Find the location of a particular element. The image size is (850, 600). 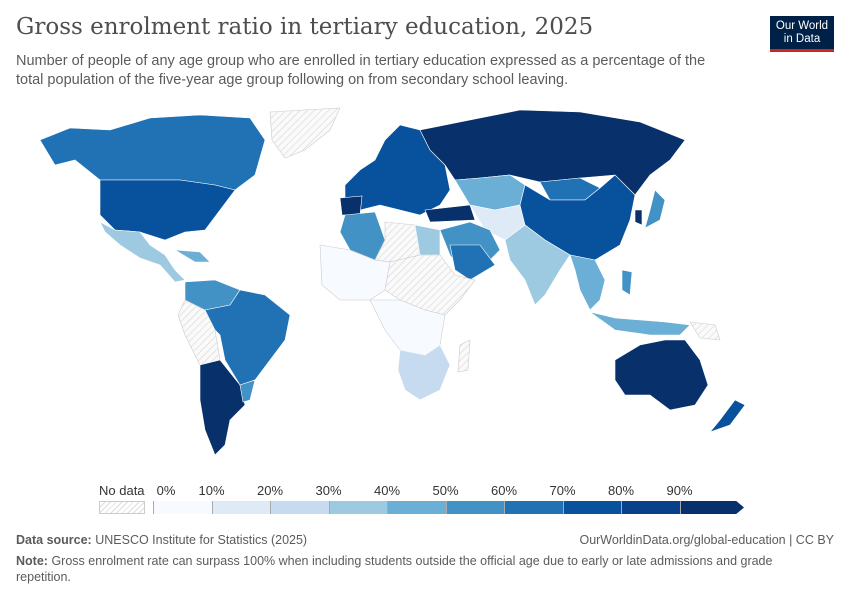

region-indonesia is located at coordinates (640, 323).